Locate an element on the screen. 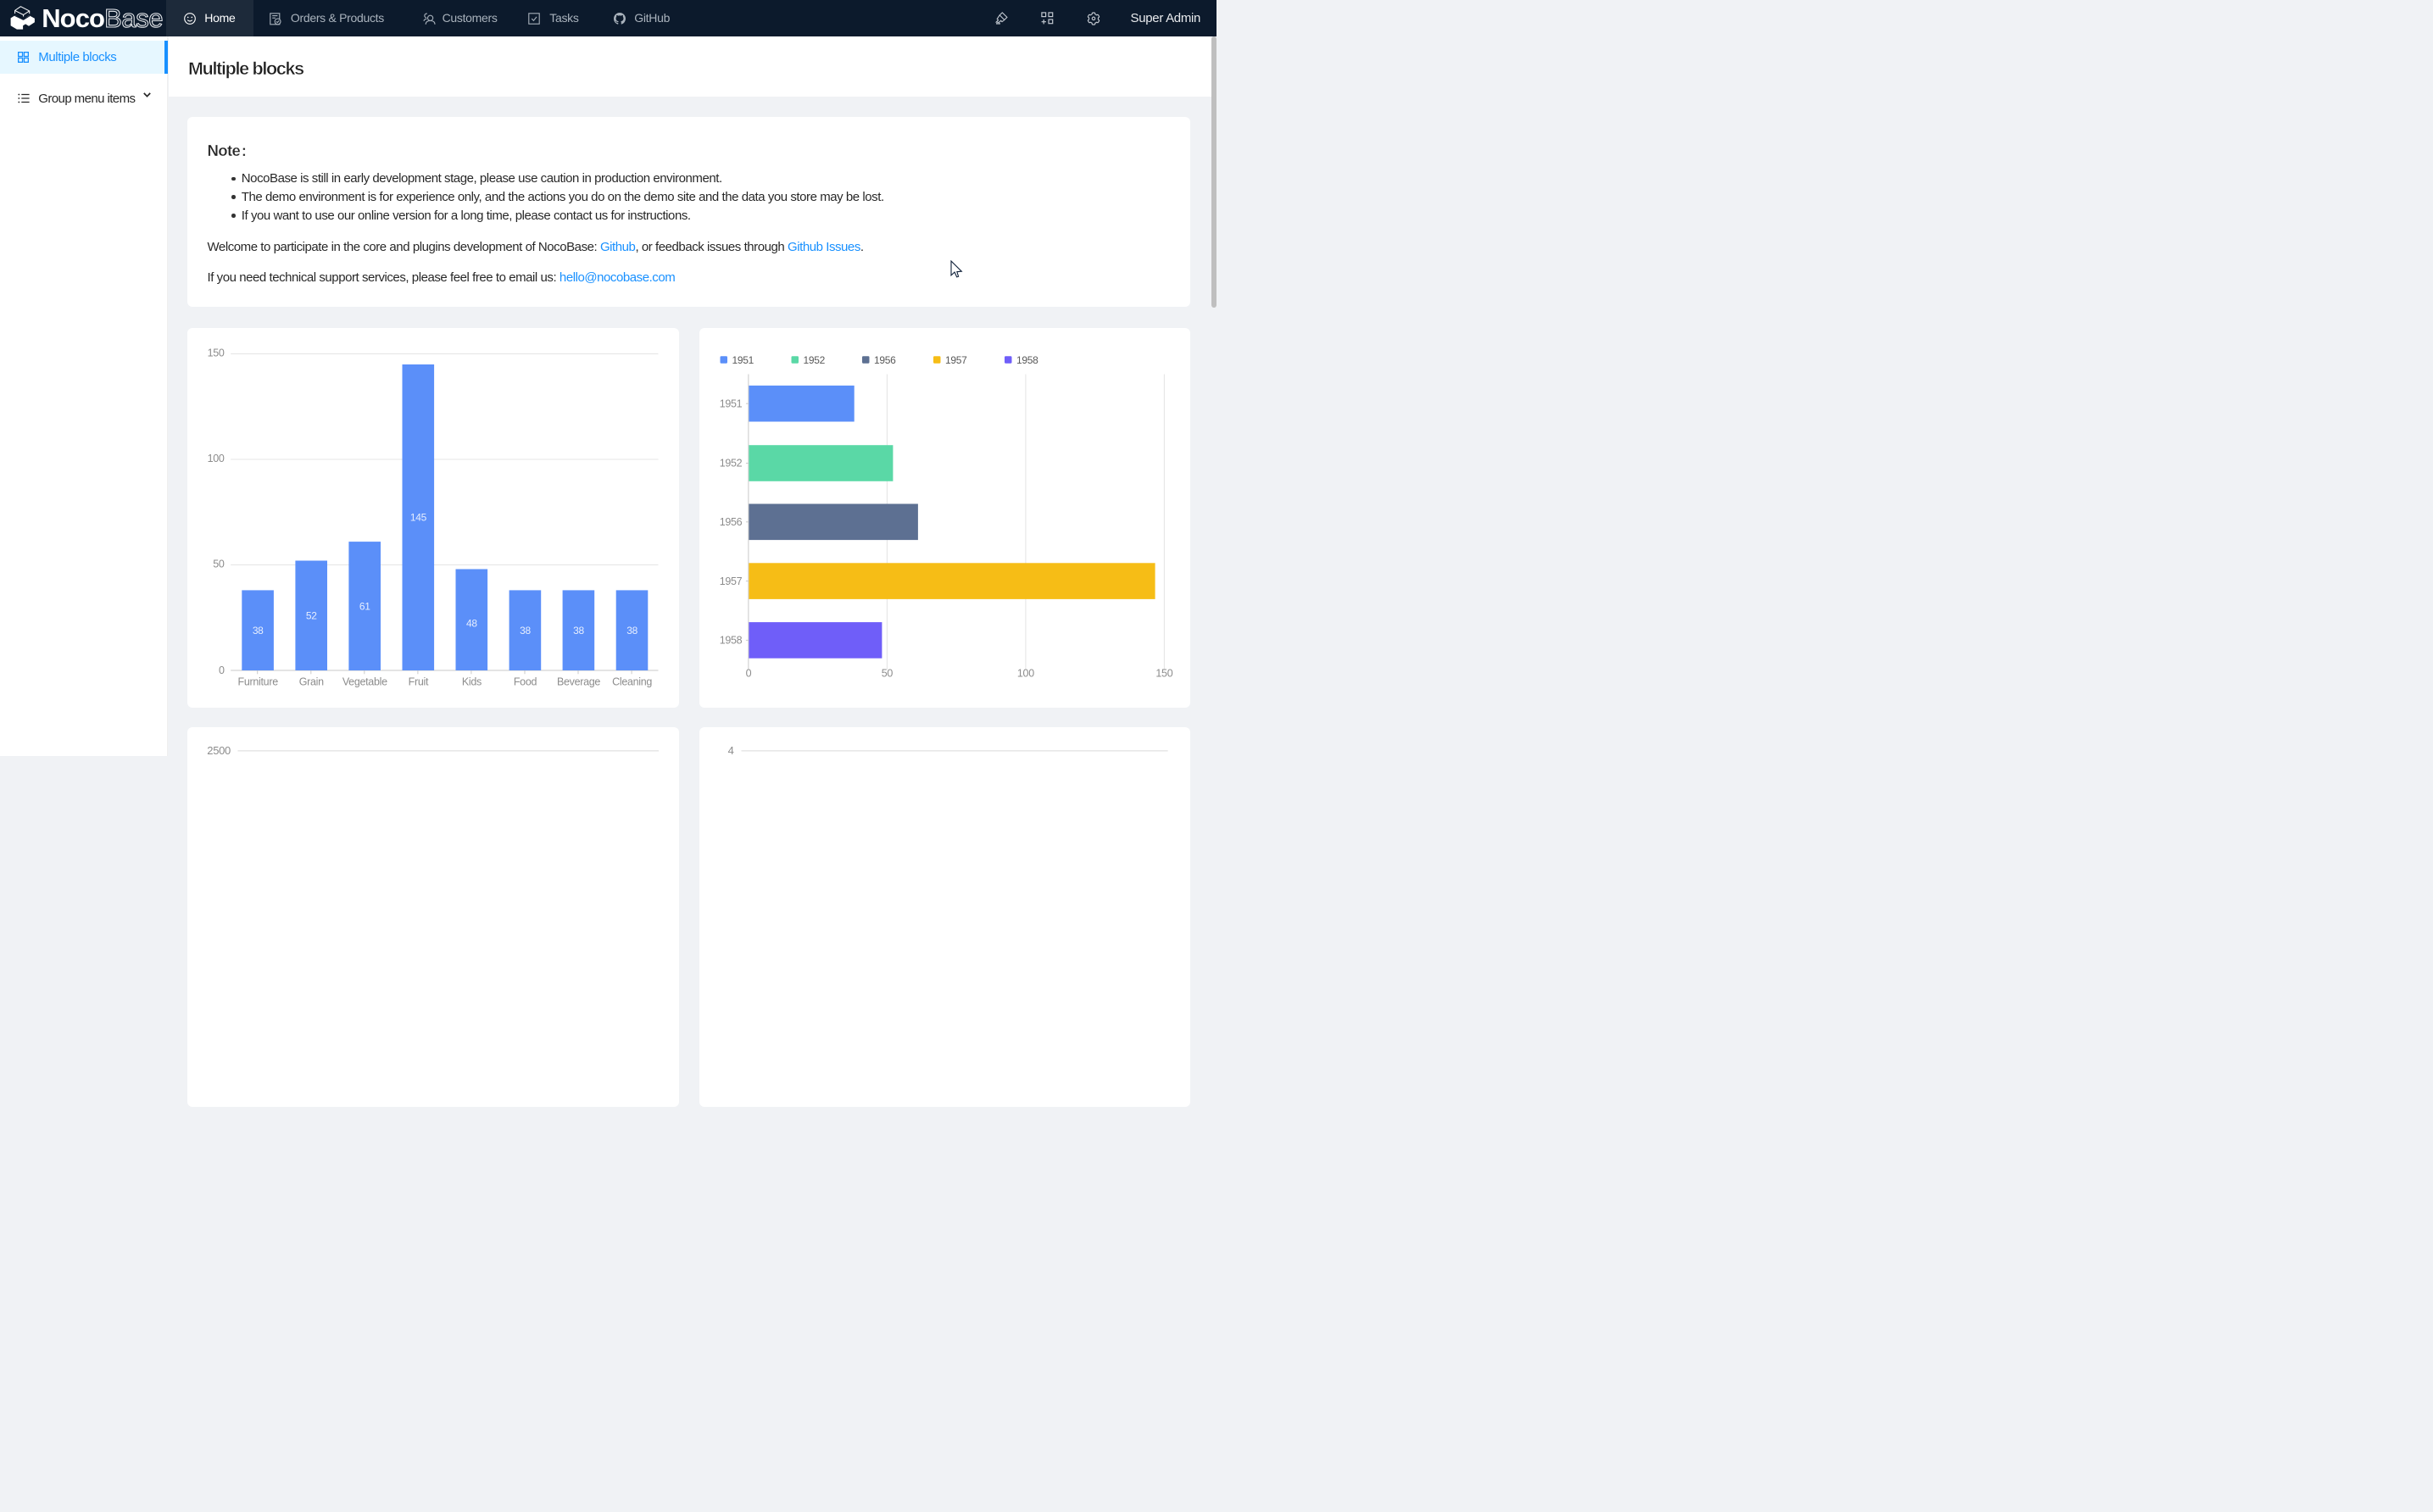  svg-text: 52 is located at coordinates (310, 615).